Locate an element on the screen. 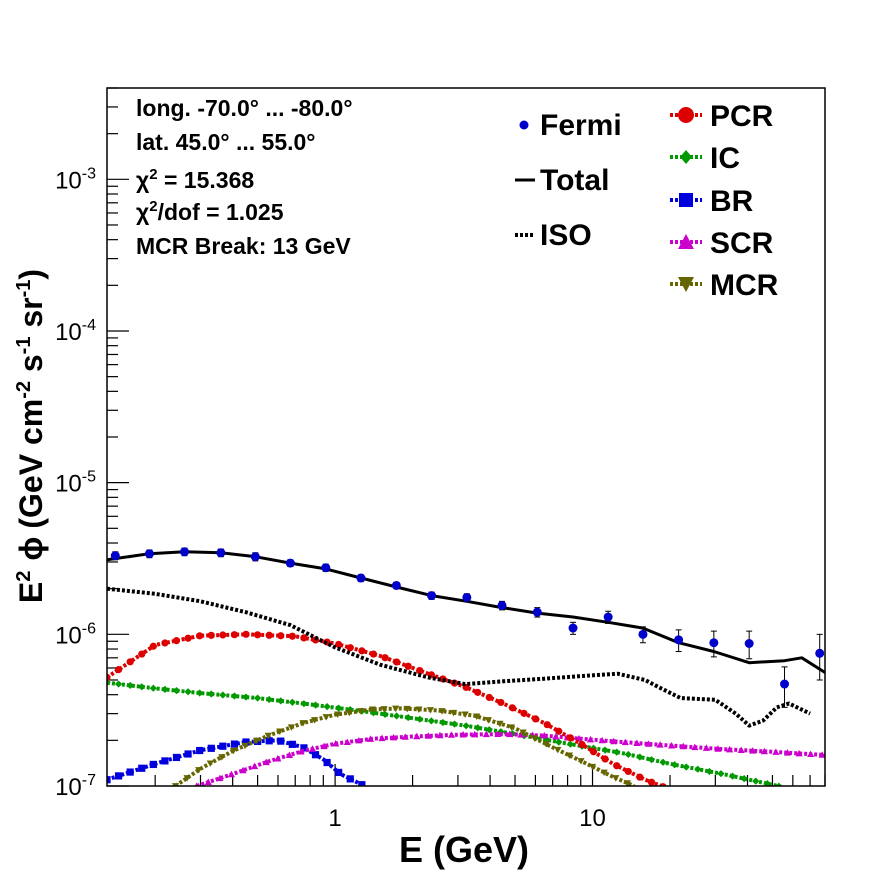 This screenshot has width=896, height=872. y-title-open: (GeV cm is located at coordinates (31, 464).